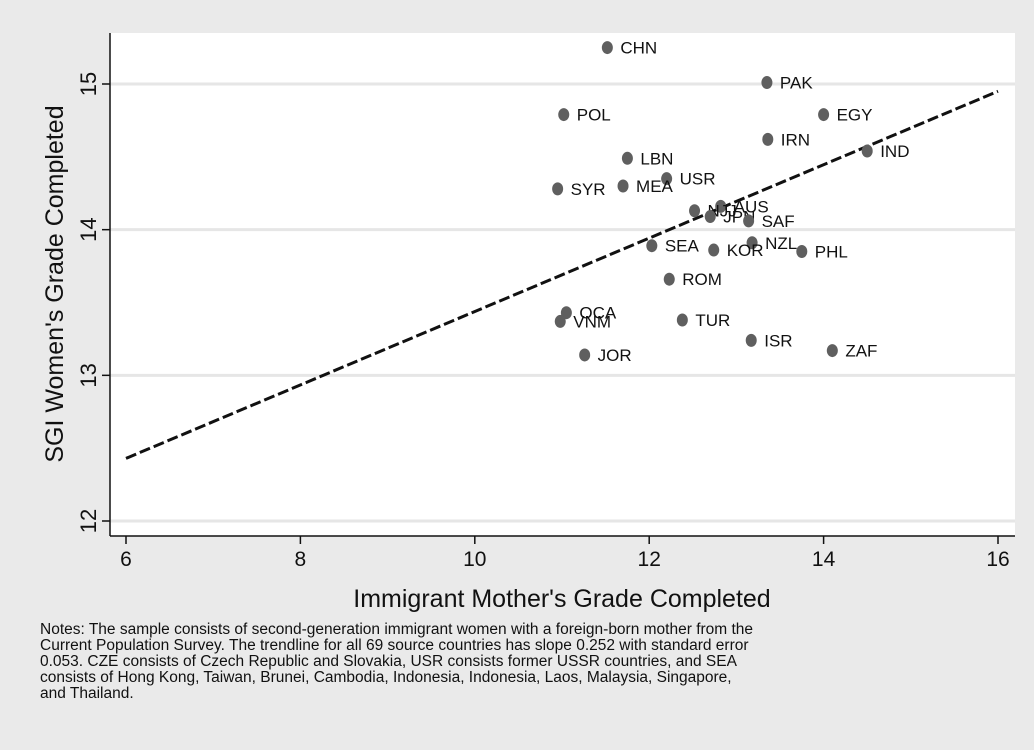  What do you see at coordinates (607, 48) in the screenshot?
I see `data-point-chn` at bounding box center [607, 48].